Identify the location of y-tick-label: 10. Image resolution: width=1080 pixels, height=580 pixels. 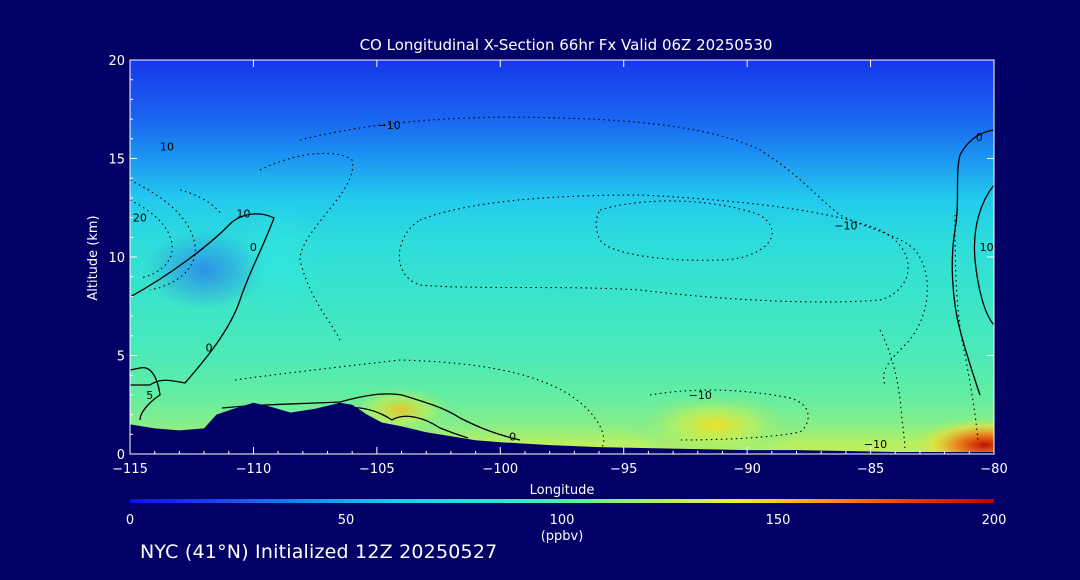
(116, 258).